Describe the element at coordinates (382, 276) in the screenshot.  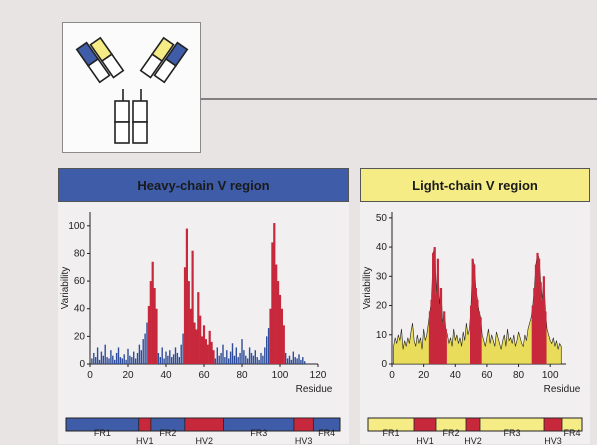
I see `y-tick-label: 30` at that location.